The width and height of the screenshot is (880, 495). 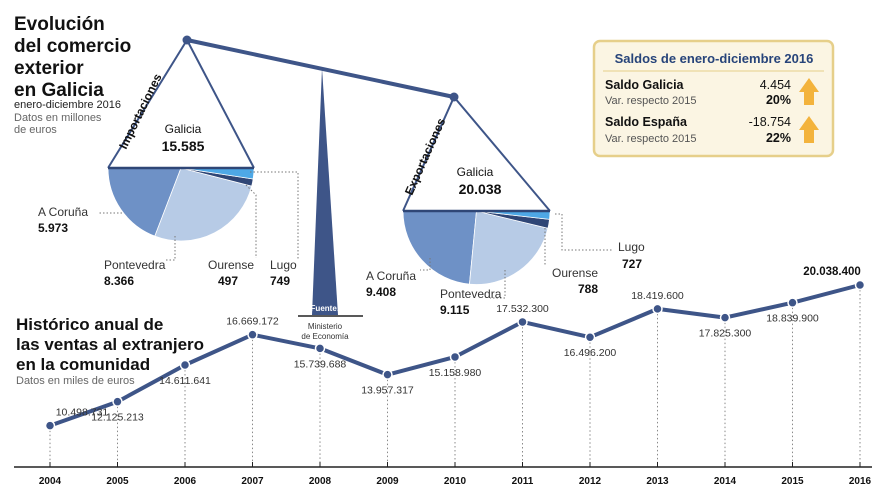 What do you see at coordinates (387, 391) in the screenshot?
I see `data-label: 13.957.317` at bounding box center [387, 391].